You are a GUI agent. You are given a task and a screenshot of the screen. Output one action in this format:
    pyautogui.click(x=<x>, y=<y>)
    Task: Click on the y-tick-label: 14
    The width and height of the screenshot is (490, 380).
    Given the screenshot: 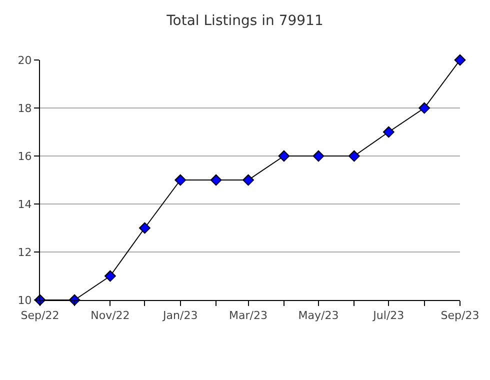 What is the action you would take?
    pyautogui.click(x=25, y=204)
    